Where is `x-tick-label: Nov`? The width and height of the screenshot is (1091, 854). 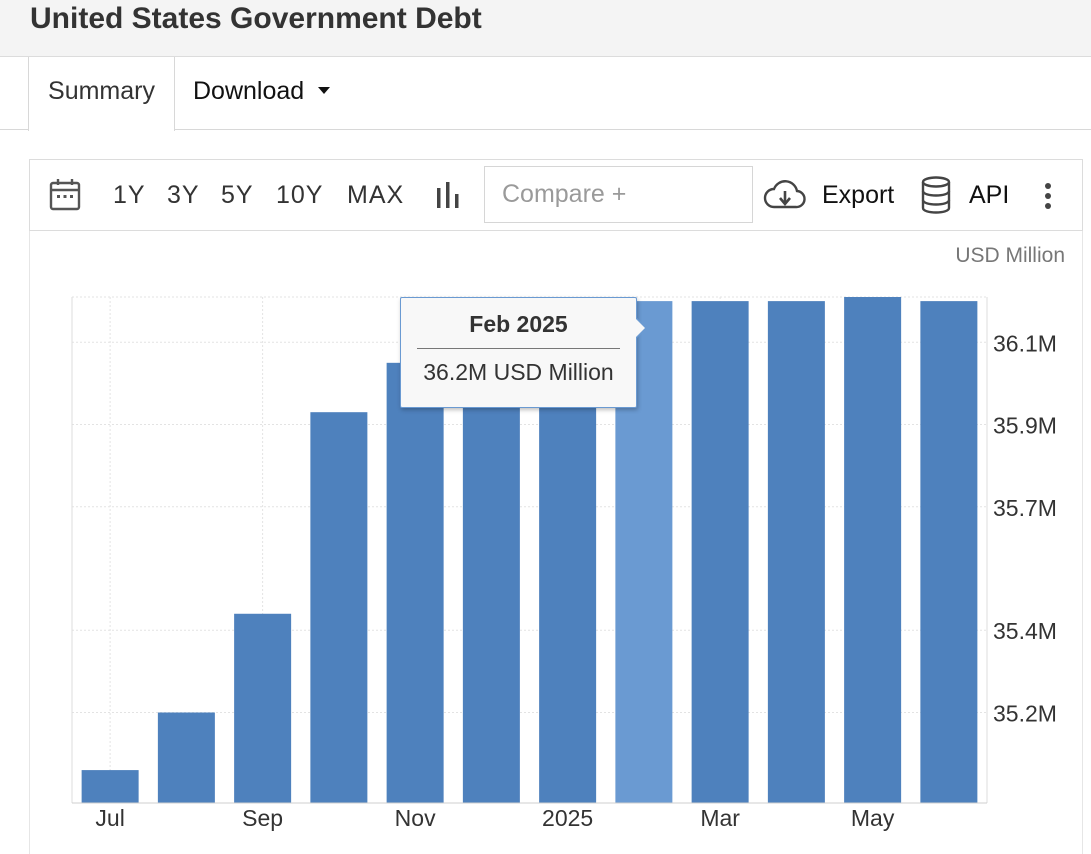 x-tick-label: Nov is located at coordinates (415, 818).